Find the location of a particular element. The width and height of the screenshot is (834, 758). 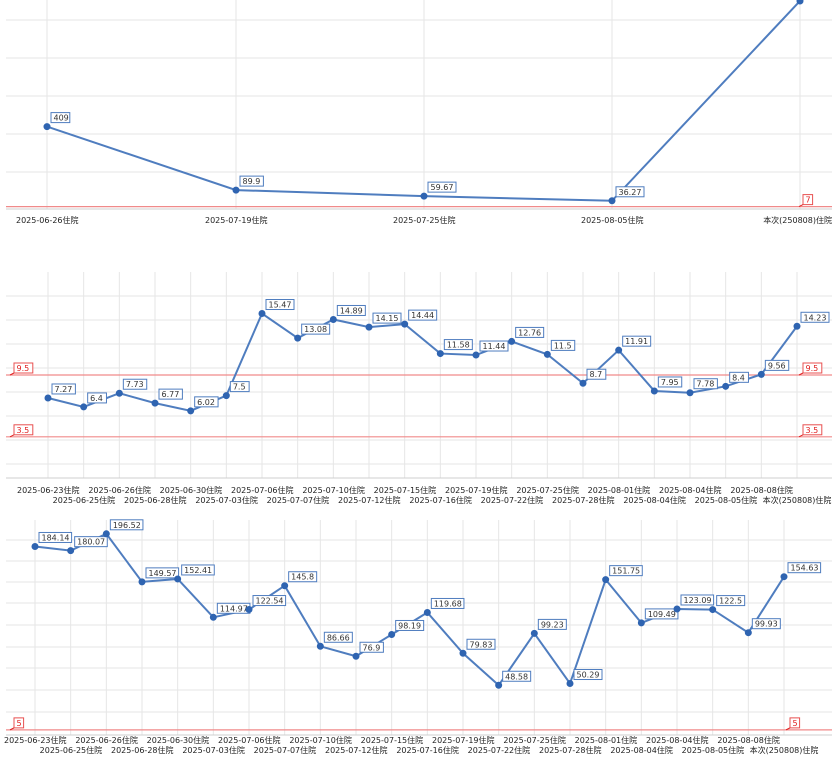

chart2-x-tick-label: 2025-06-26住院 is located at coordinates (119, 490).